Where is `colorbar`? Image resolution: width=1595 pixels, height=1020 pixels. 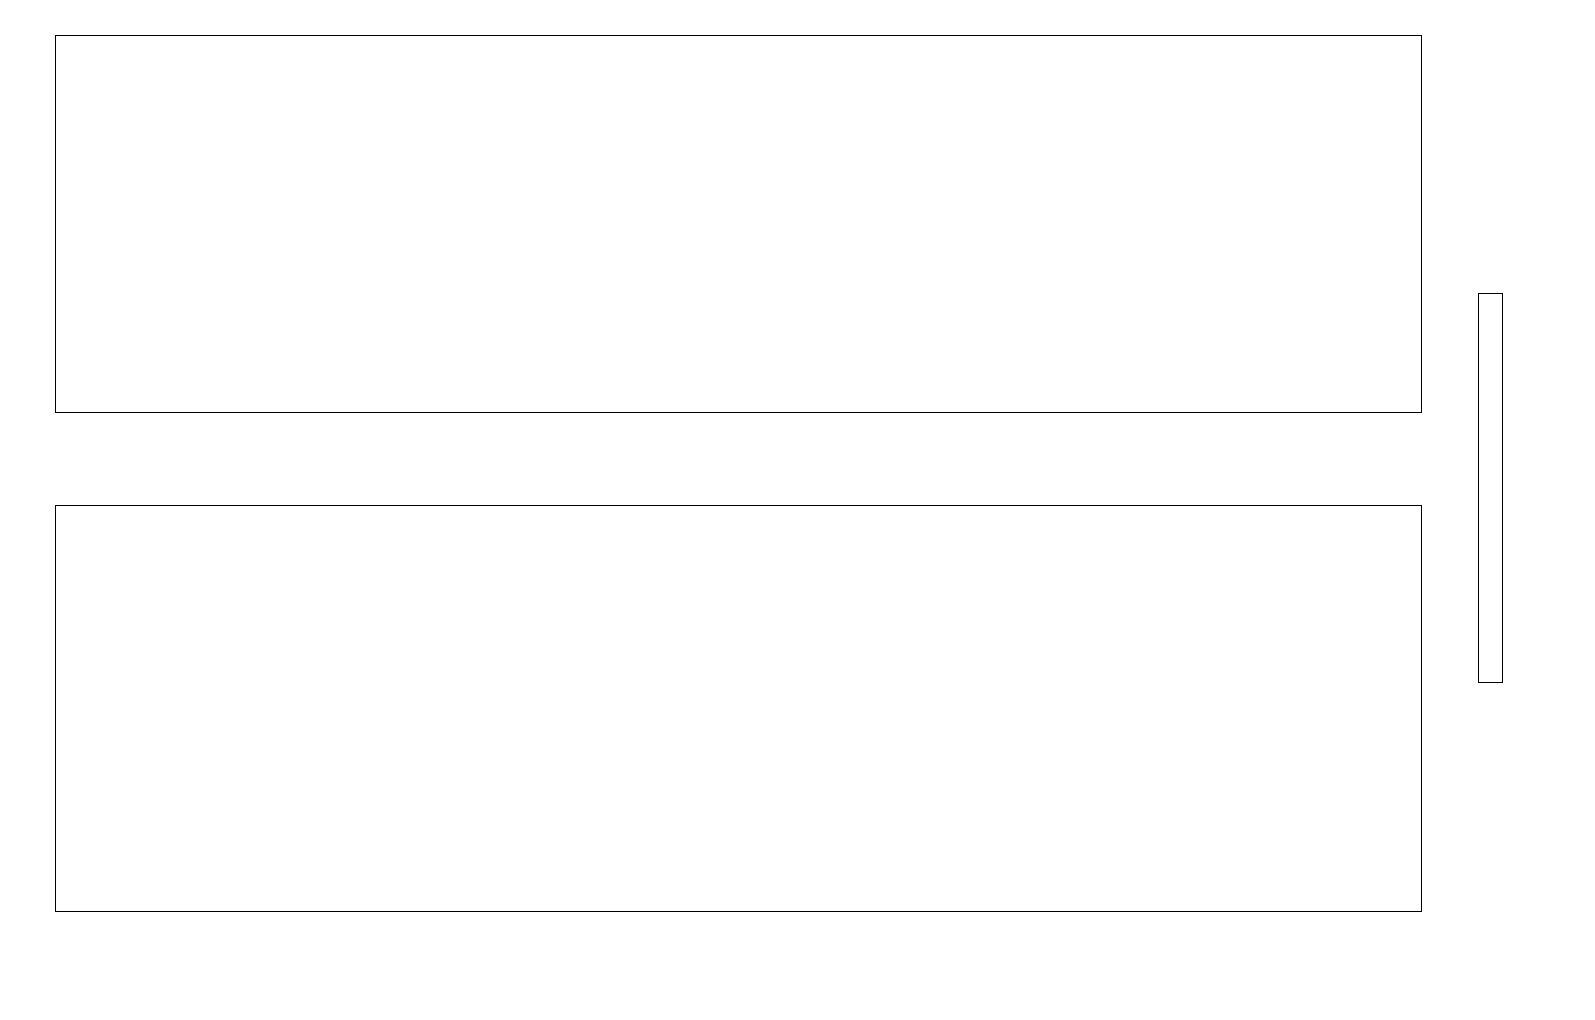
colorbar is located at coordinates (1490, 488).